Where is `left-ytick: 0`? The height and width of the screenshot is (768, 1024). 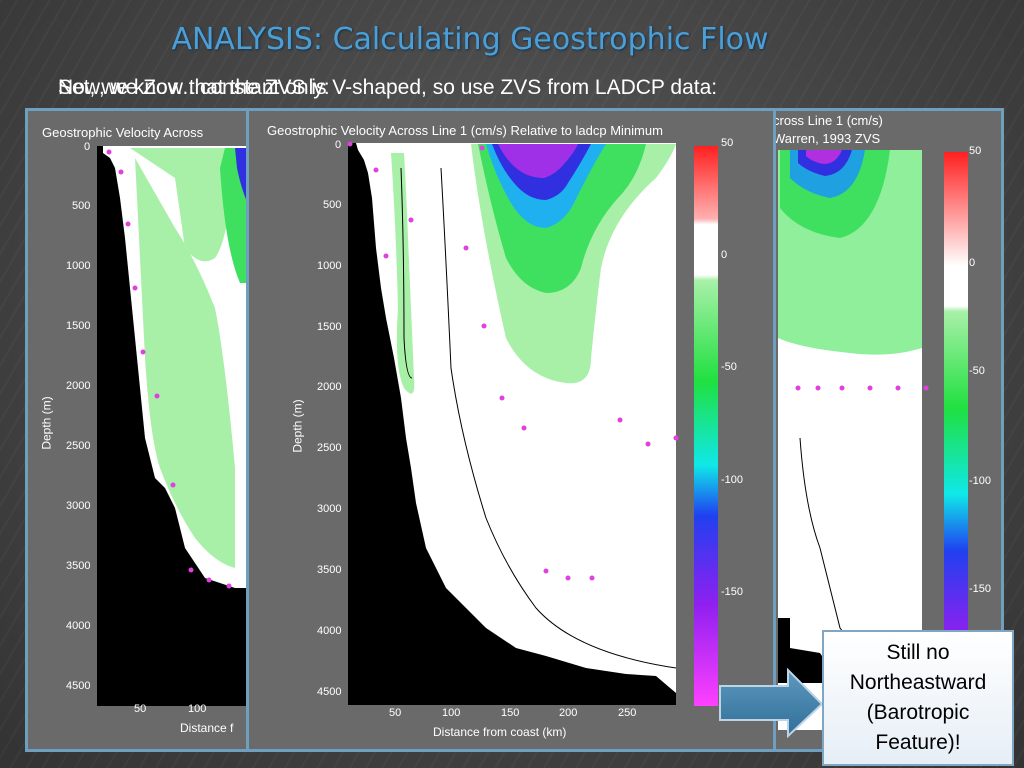
left-ytick: 0 is located at coordinates (87, 147).